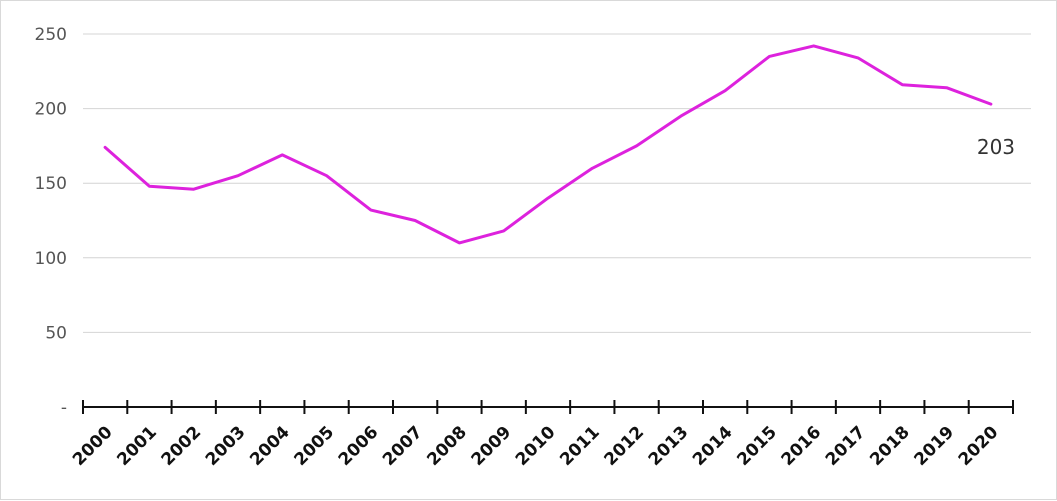  I want to click on data-point-2017, so click(858, 58).